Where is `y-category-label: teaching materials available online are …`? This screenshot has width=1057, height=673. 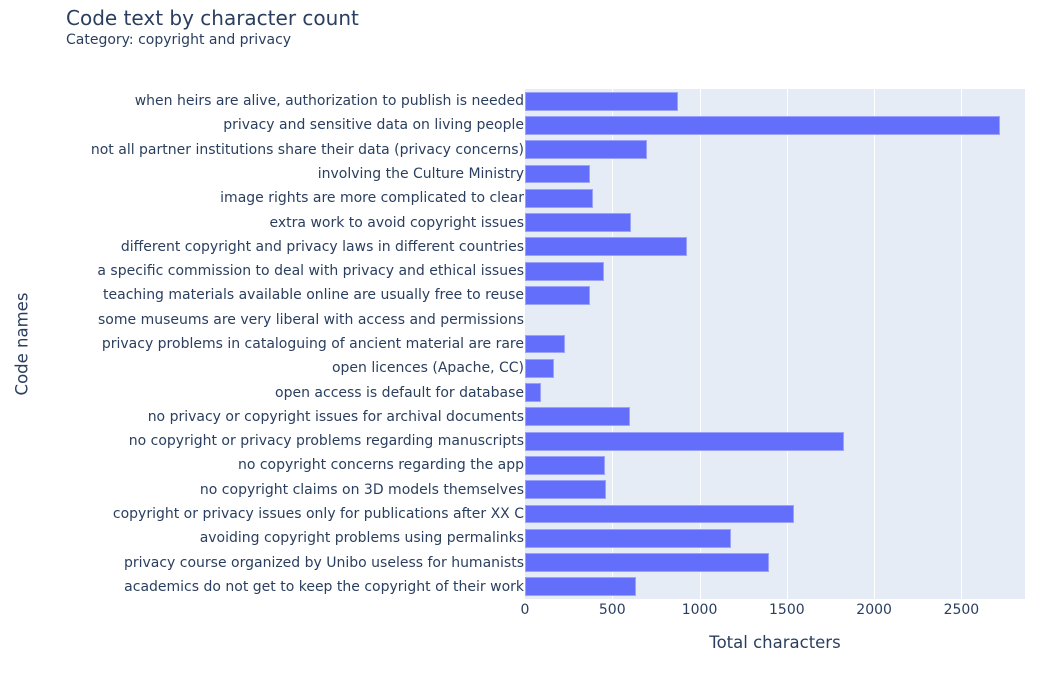
y-category-label: teaching materials available online are … is located at coordinates (313, 295).